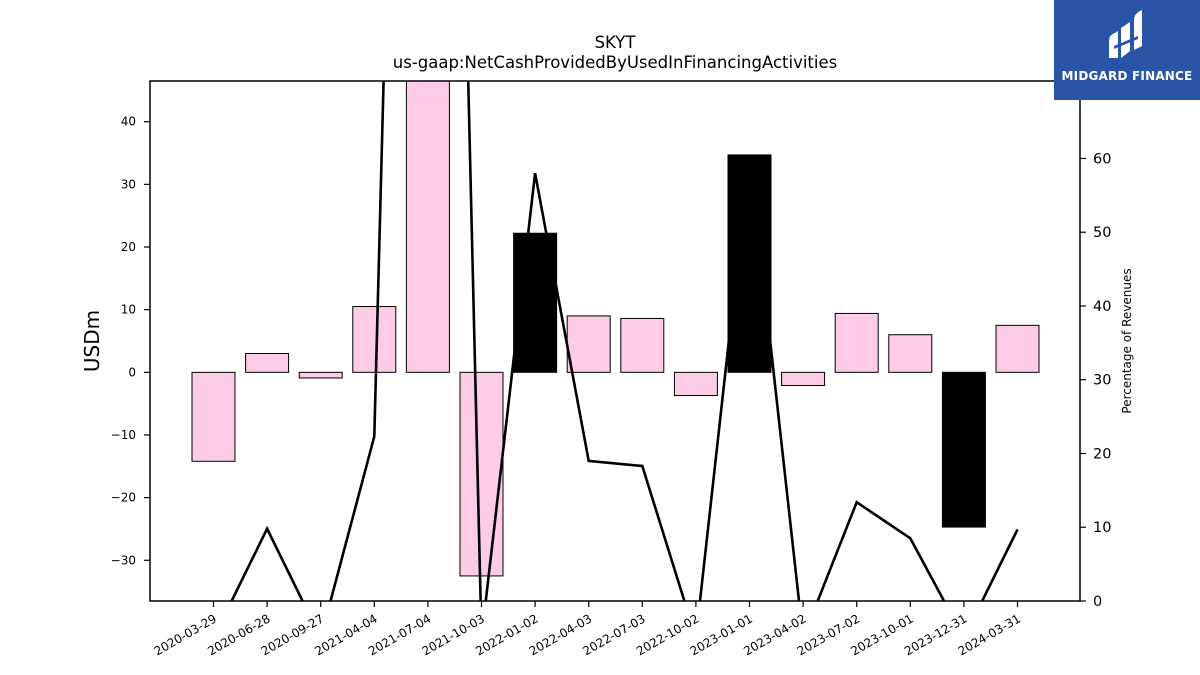 Image resolution: width=1200 pixels, height=675 pixels. What do you see at coordinates (123, 435) in the screenshot?
I see `left-y-tick-label: −10` at bounding box center [123, 435].